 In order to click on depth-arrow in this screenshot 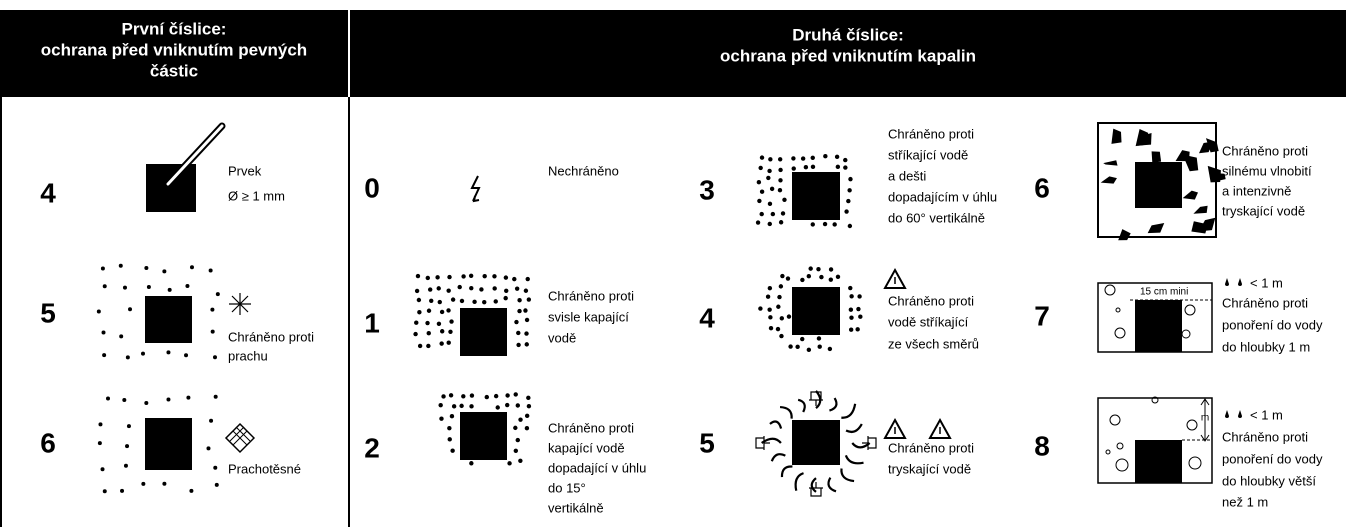, I will do `click(1205, 420)`.